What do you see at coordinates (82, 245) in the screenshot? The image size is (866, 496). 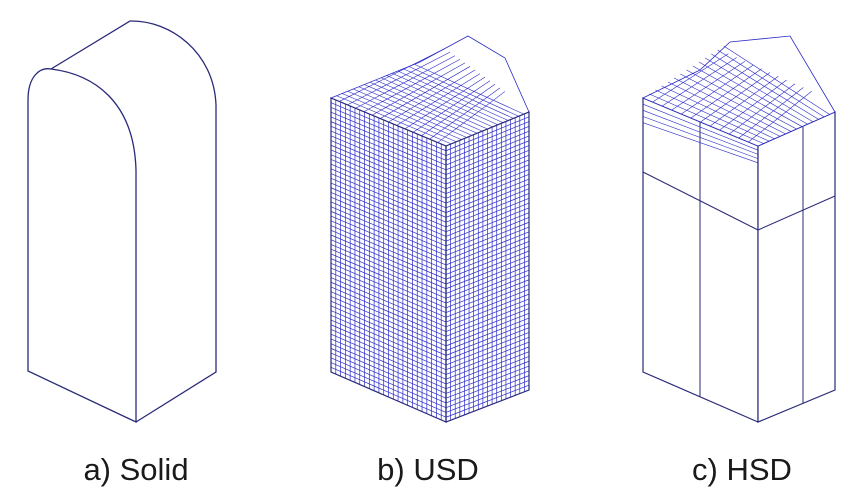 I see `solid-front-face` at bounding box center [82, 245].